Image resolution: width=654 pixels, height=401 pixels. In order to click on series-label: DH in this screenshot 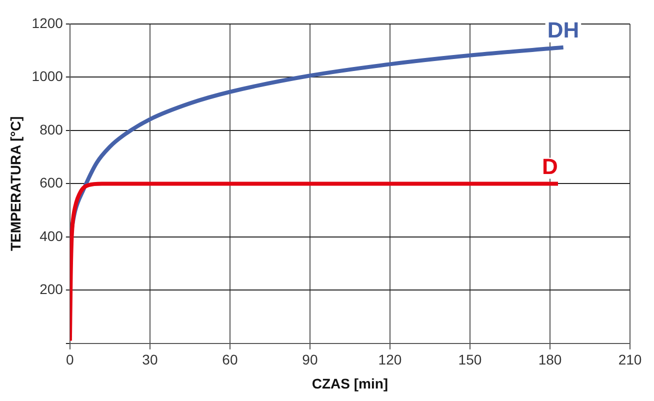, I will do `click(563, 29)`.